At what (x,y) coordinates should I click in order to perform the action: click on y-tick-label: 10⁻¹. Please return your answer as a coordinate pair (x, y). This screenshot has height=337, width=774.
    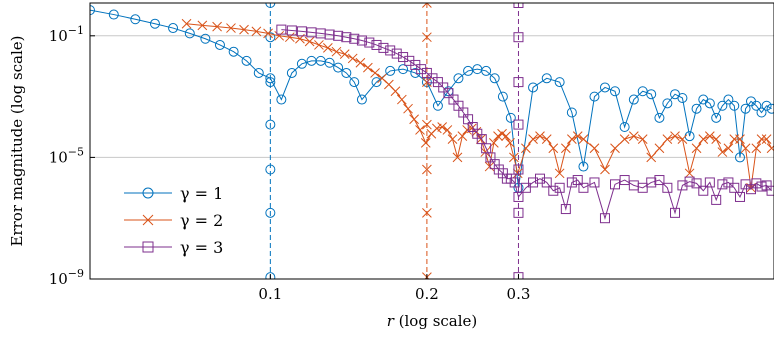
    Looking at the image, I should click on (66, 34).